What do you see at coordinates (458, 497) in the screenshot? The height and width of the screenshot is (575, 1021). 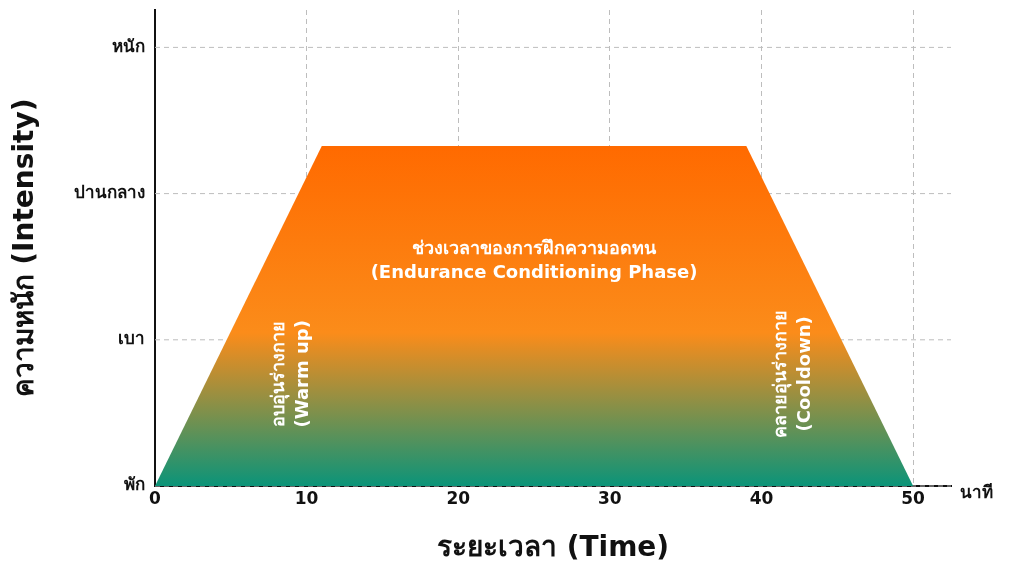 I see `x-tick-label: 20` at bounding box center [458, 497].